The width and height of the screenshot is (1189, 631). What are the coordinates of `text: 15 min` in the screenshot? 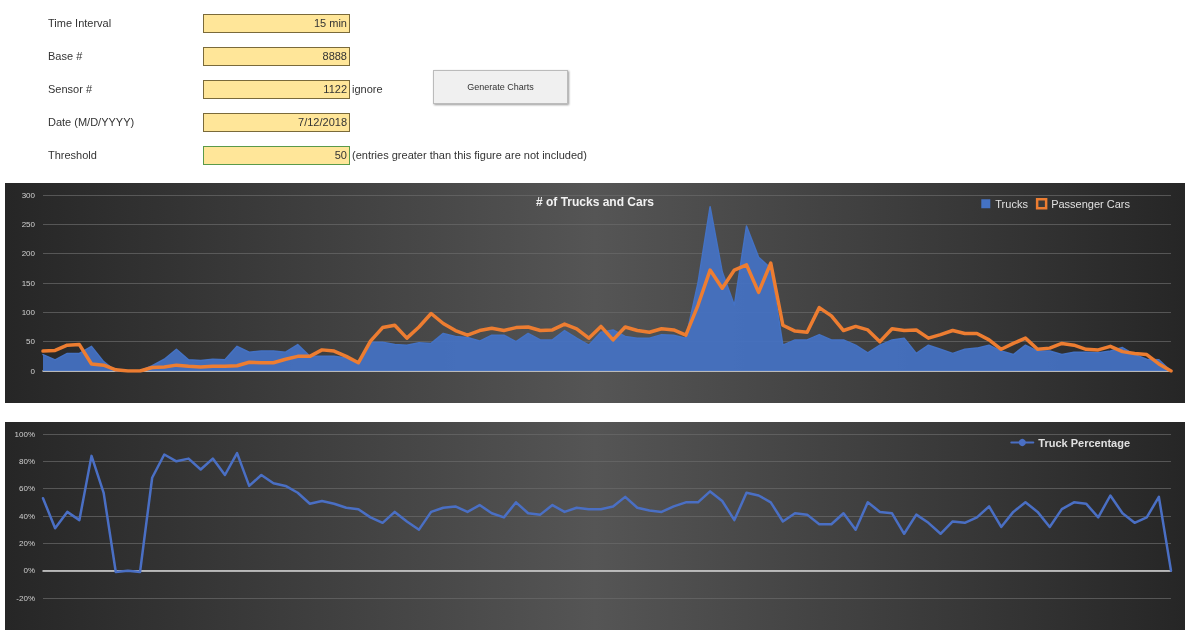 It's located at (330, 23).